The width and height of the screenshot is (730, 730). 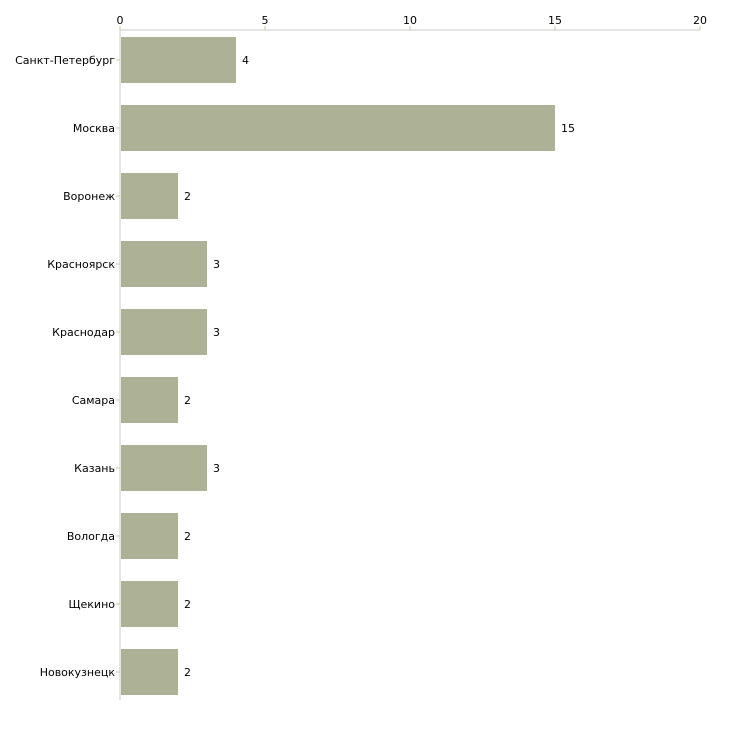 I want to click on category-label: Воронеж, so click(x=89, y=196).